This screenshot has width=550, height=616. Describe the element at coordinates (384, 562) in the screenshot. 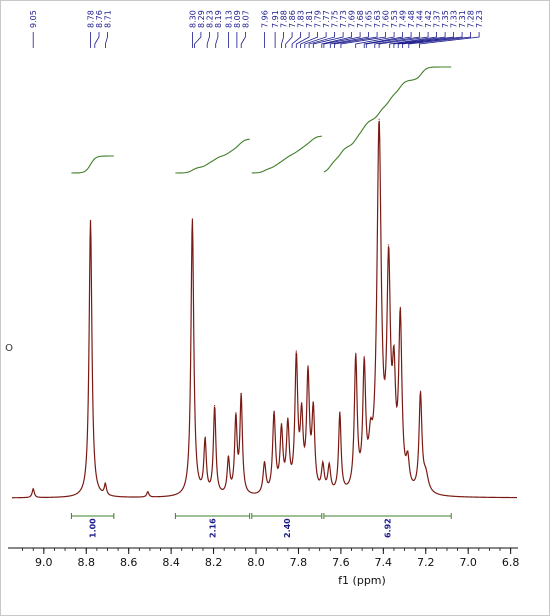

I see `x-tick-label: 7.4` at that location.